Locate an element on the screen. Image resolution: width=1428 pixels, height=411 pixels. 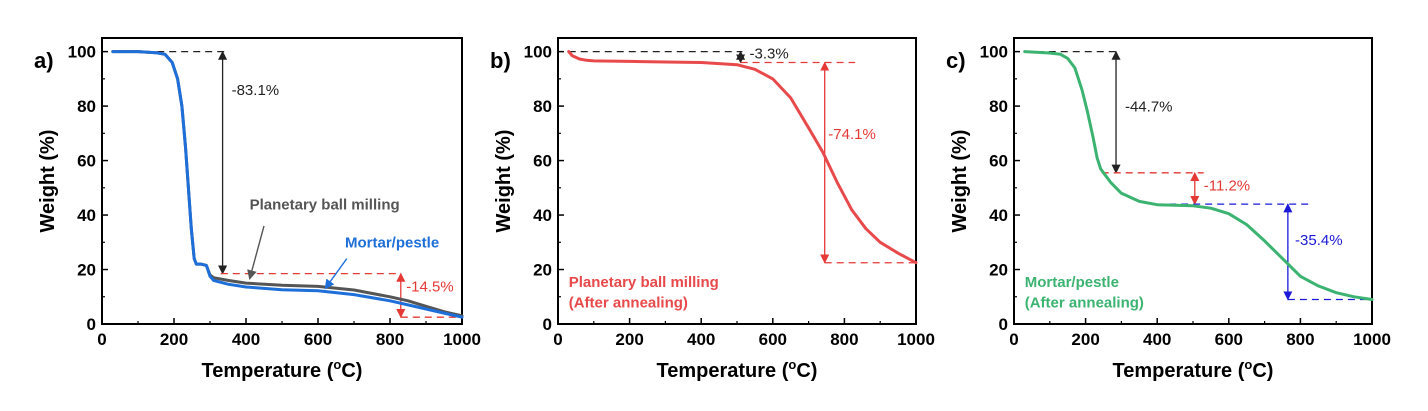
weight-loss-label: -83.1% is located at coordinates (256, 90).